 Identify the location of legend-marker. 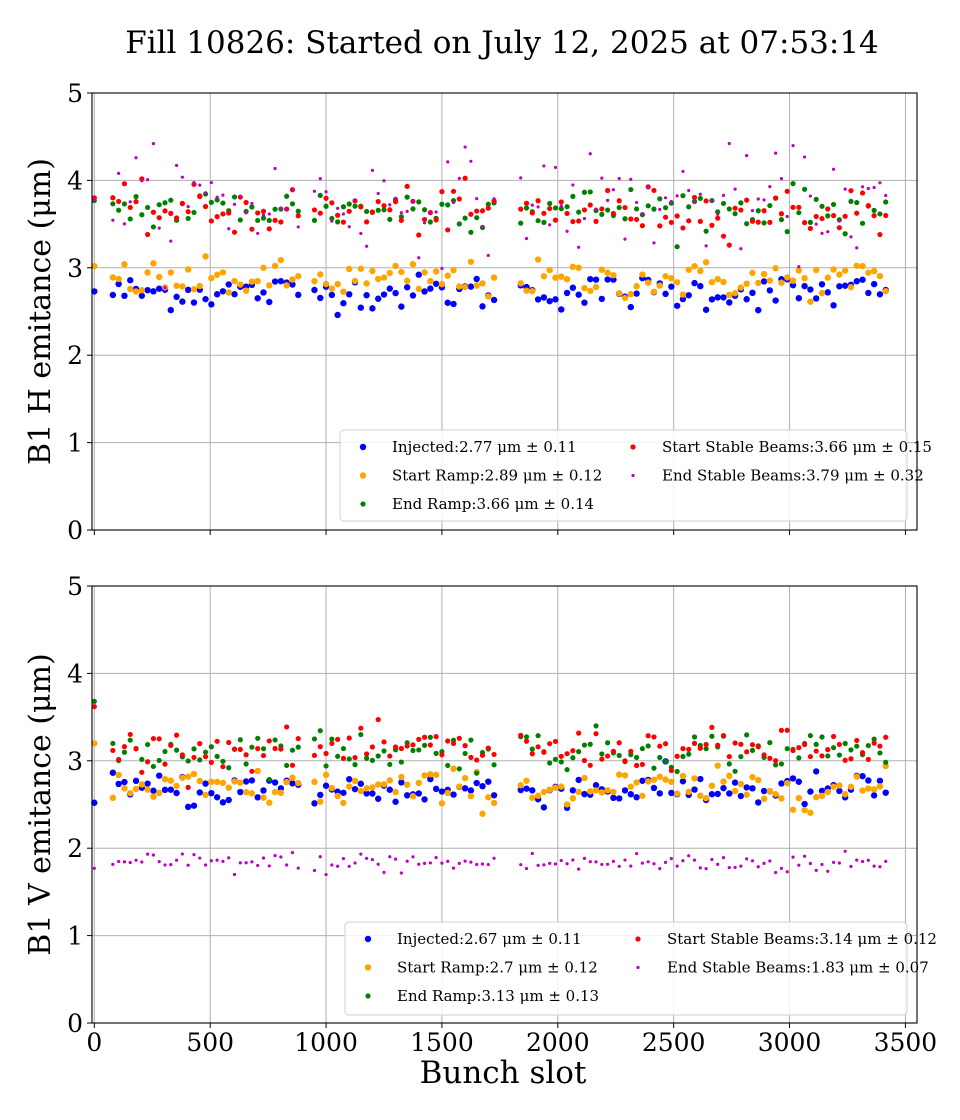
(363, 504).